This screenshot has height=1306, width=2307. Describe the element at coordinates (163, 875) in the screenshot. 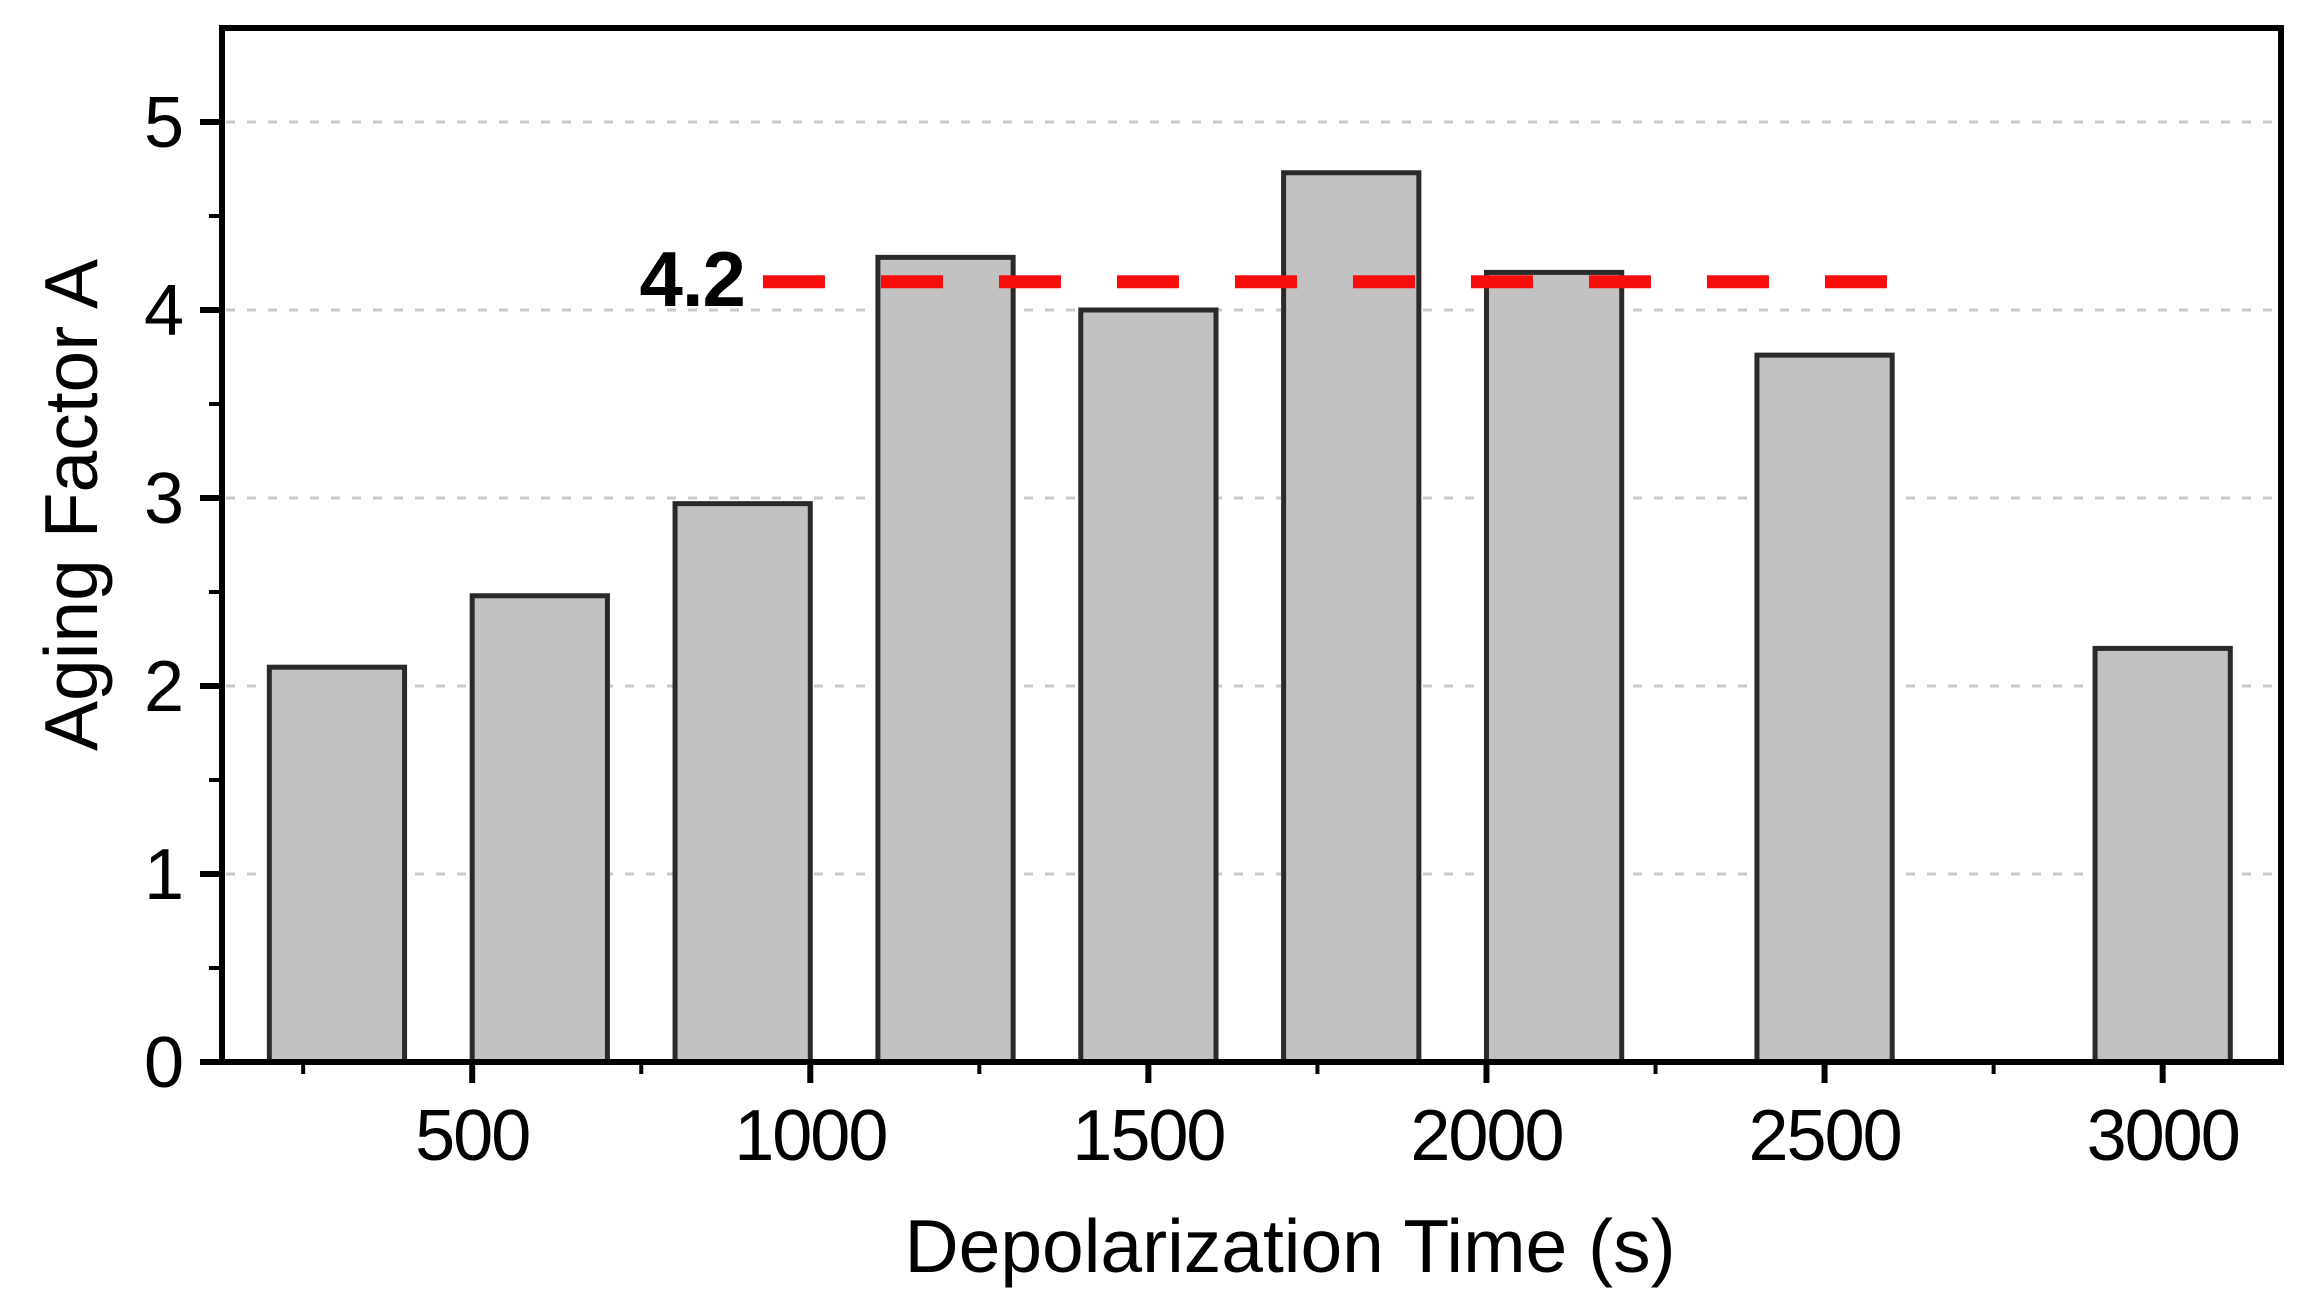

I see `y-tick-label: 1` at that location.